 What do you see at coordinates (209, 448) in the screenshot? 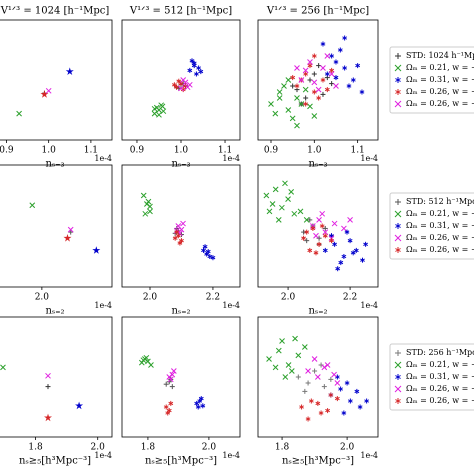
I see `x-tick-label: 2.0` at bounding box center [209, 448].